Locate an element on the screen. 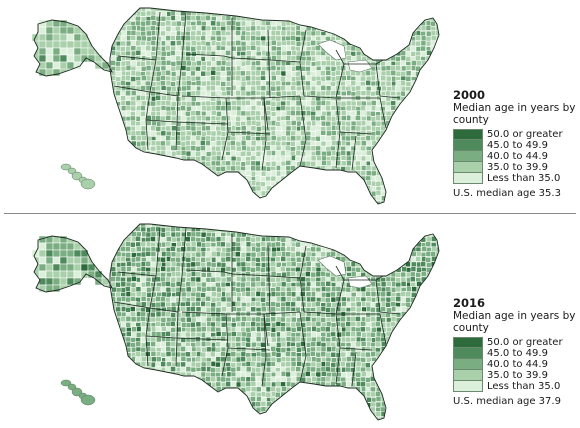 This screenshot has width=580, height=428. state-border is located at coordinates (390, 97).